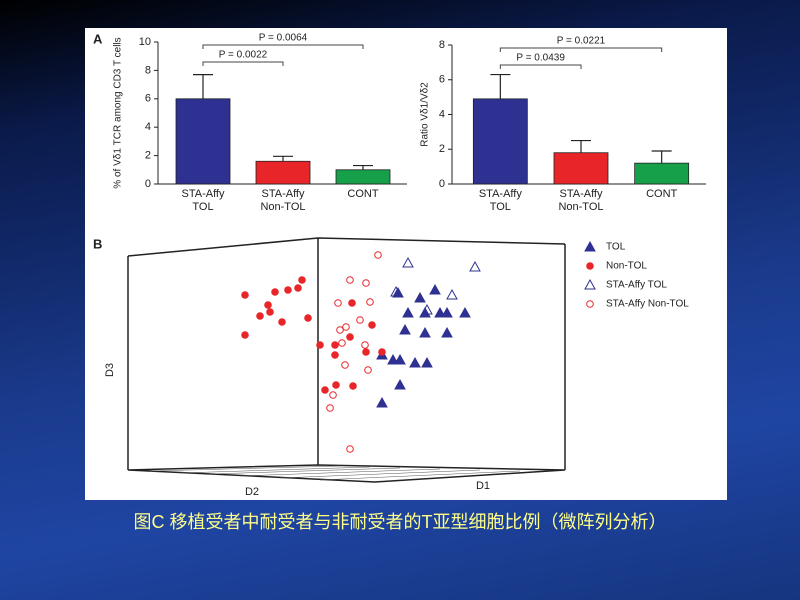 This screenshot has height=600, width=800. What do you see at coordinates (110, 370) in the screenshot?
I see `axis-label: D3` at bounding box center [110, 370].